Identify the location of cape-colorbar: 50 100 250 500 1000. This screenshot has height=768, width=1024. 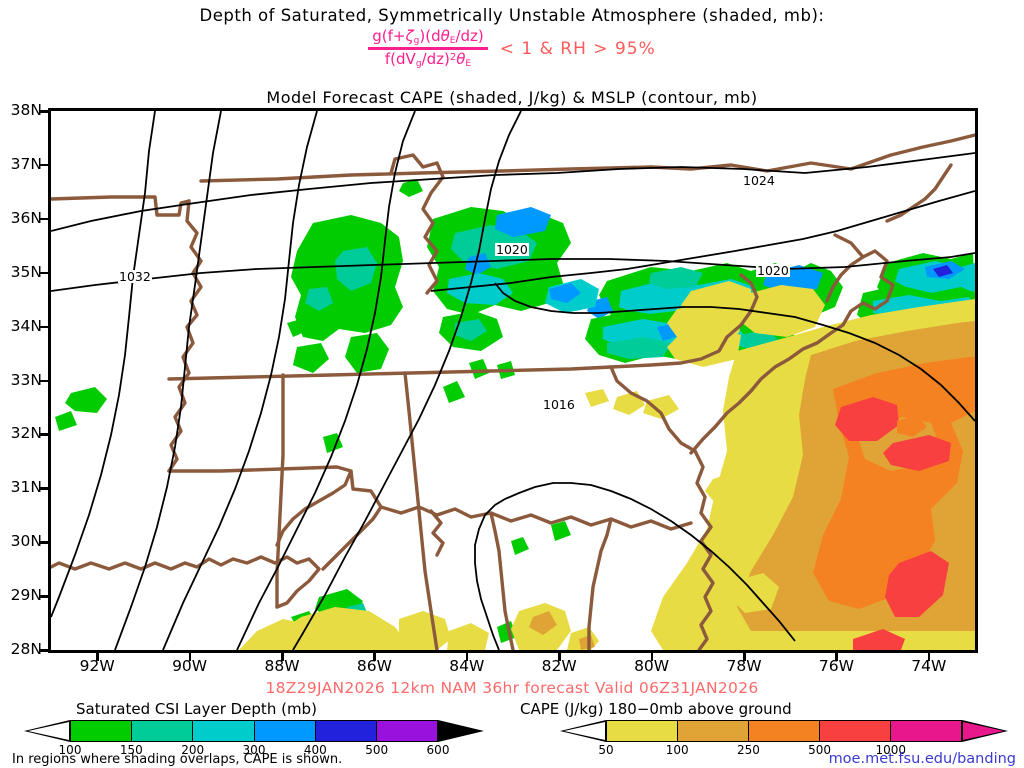
(784, 738).